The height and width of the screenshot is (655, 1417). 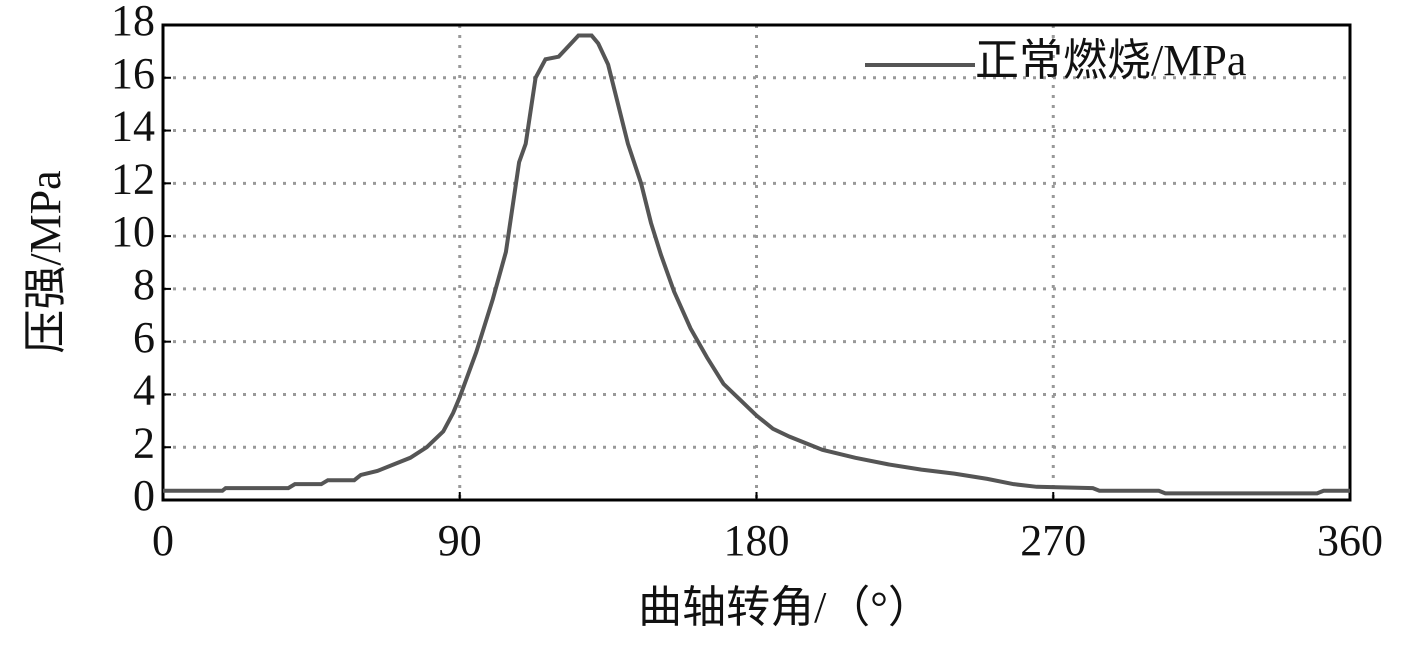 I want to click on y-tick-label: 14, so click(x=133, y=126).